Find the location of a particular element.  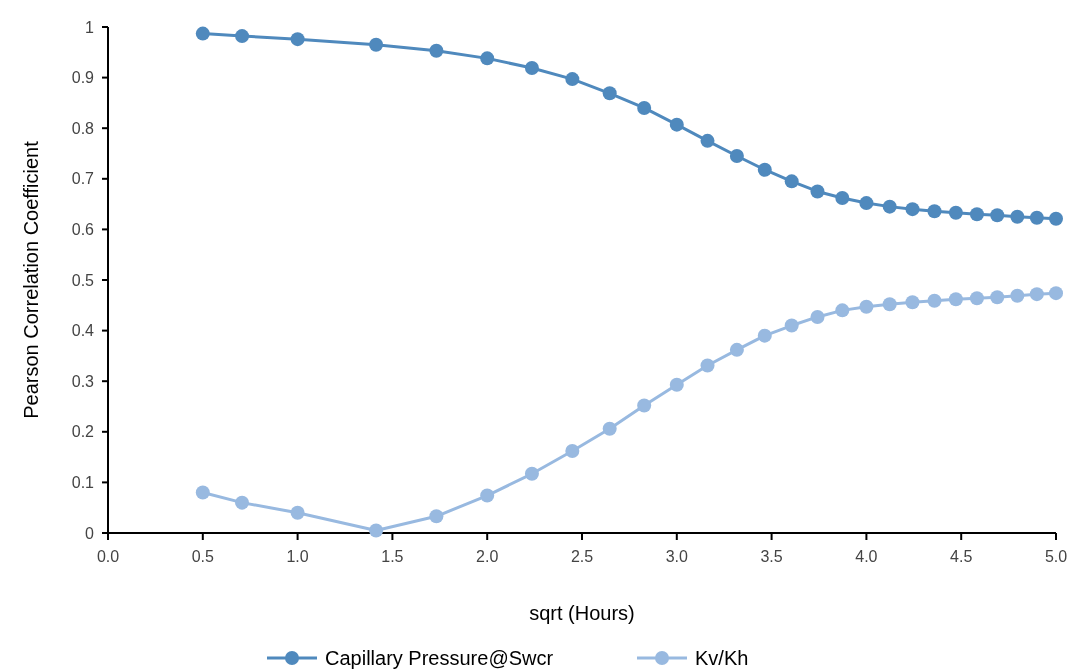

y-tick-label: 0.7 is located at coordinates (83, 179).